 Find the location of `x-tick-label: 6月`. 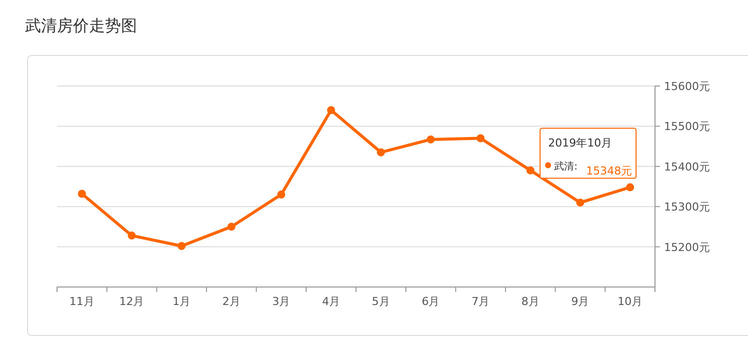

x-tick-label: 6月 is located at coordinates (431, 301).